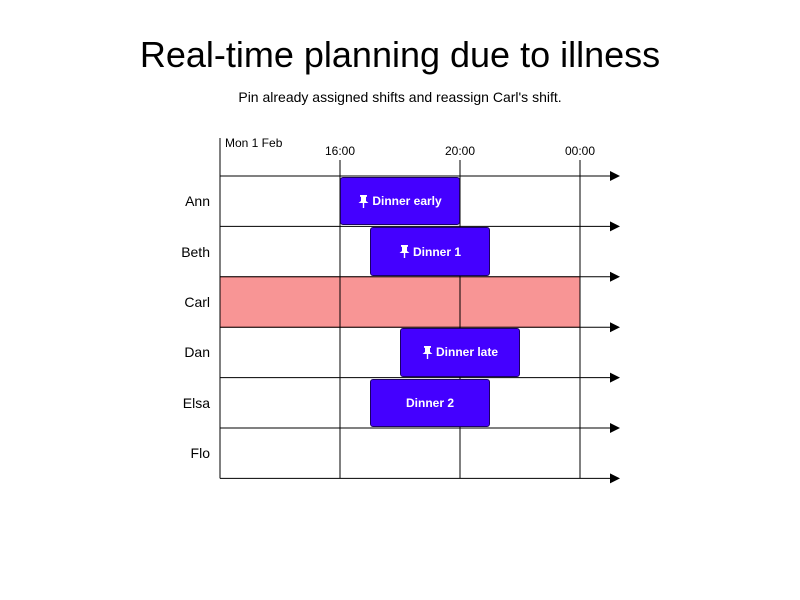 The height and width of the screenshot is (600, 800). Describe the element at coordinates (407, 201) in the screenshot. I see `shift-label: Dinner early` at that location.